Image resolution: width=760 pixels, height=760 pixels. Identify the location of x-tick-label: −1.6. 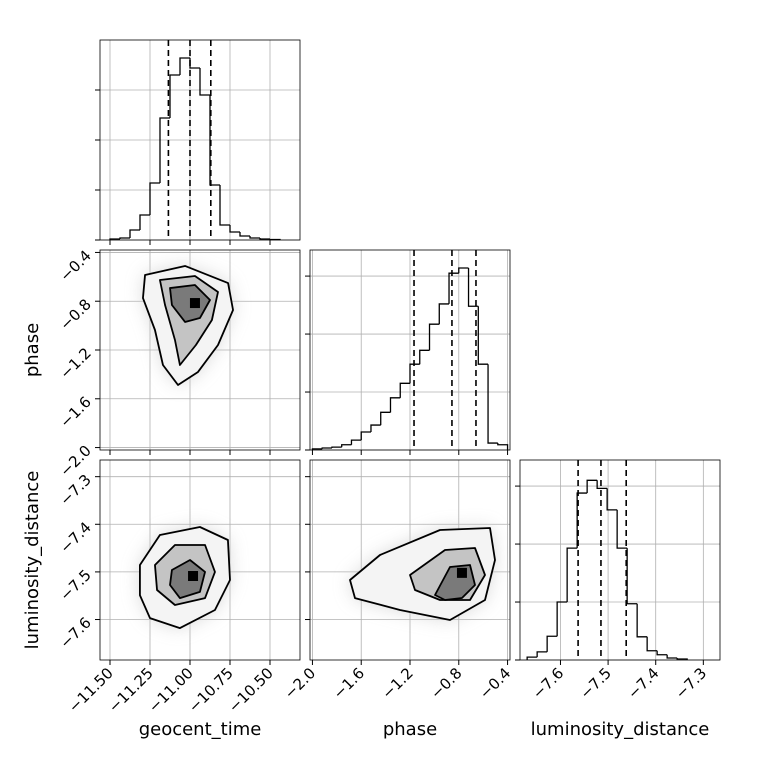
(349, 683).